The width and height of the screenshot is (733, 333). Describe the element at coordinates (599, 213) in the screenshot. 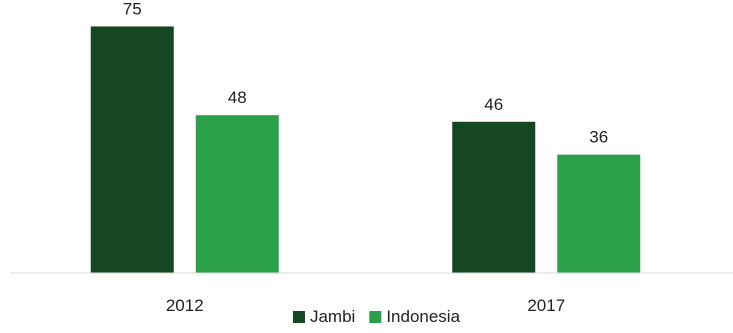

I see `bar-indonesia-2017` at that location.